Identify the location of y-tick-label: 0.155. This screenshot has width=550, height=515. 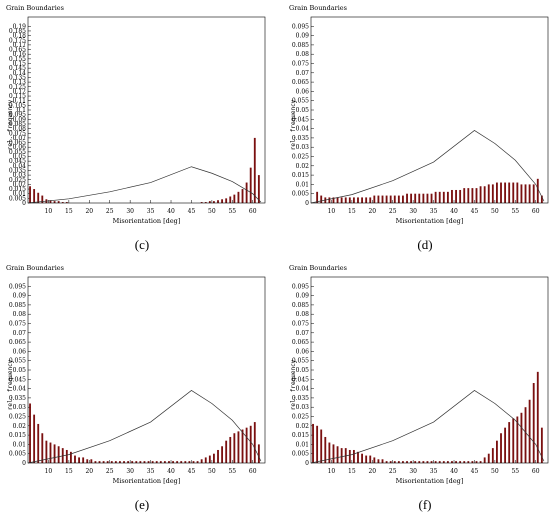
(17, 59).